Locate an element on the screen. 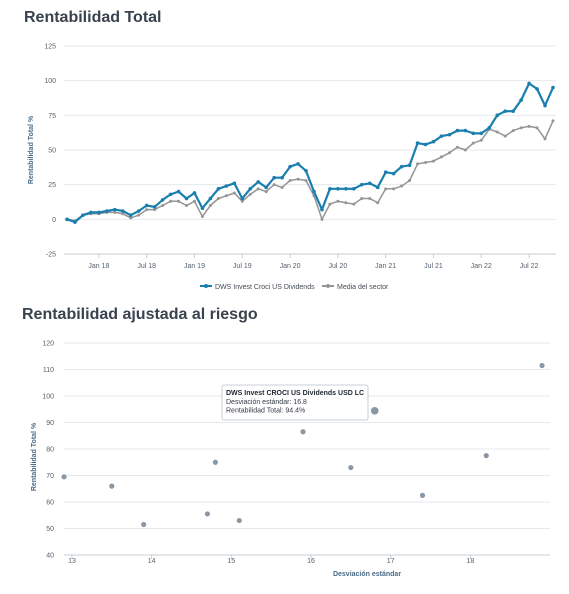  tooltip-line: Rentabilidad Total: 94.4% is located at coordinates (265, 411).